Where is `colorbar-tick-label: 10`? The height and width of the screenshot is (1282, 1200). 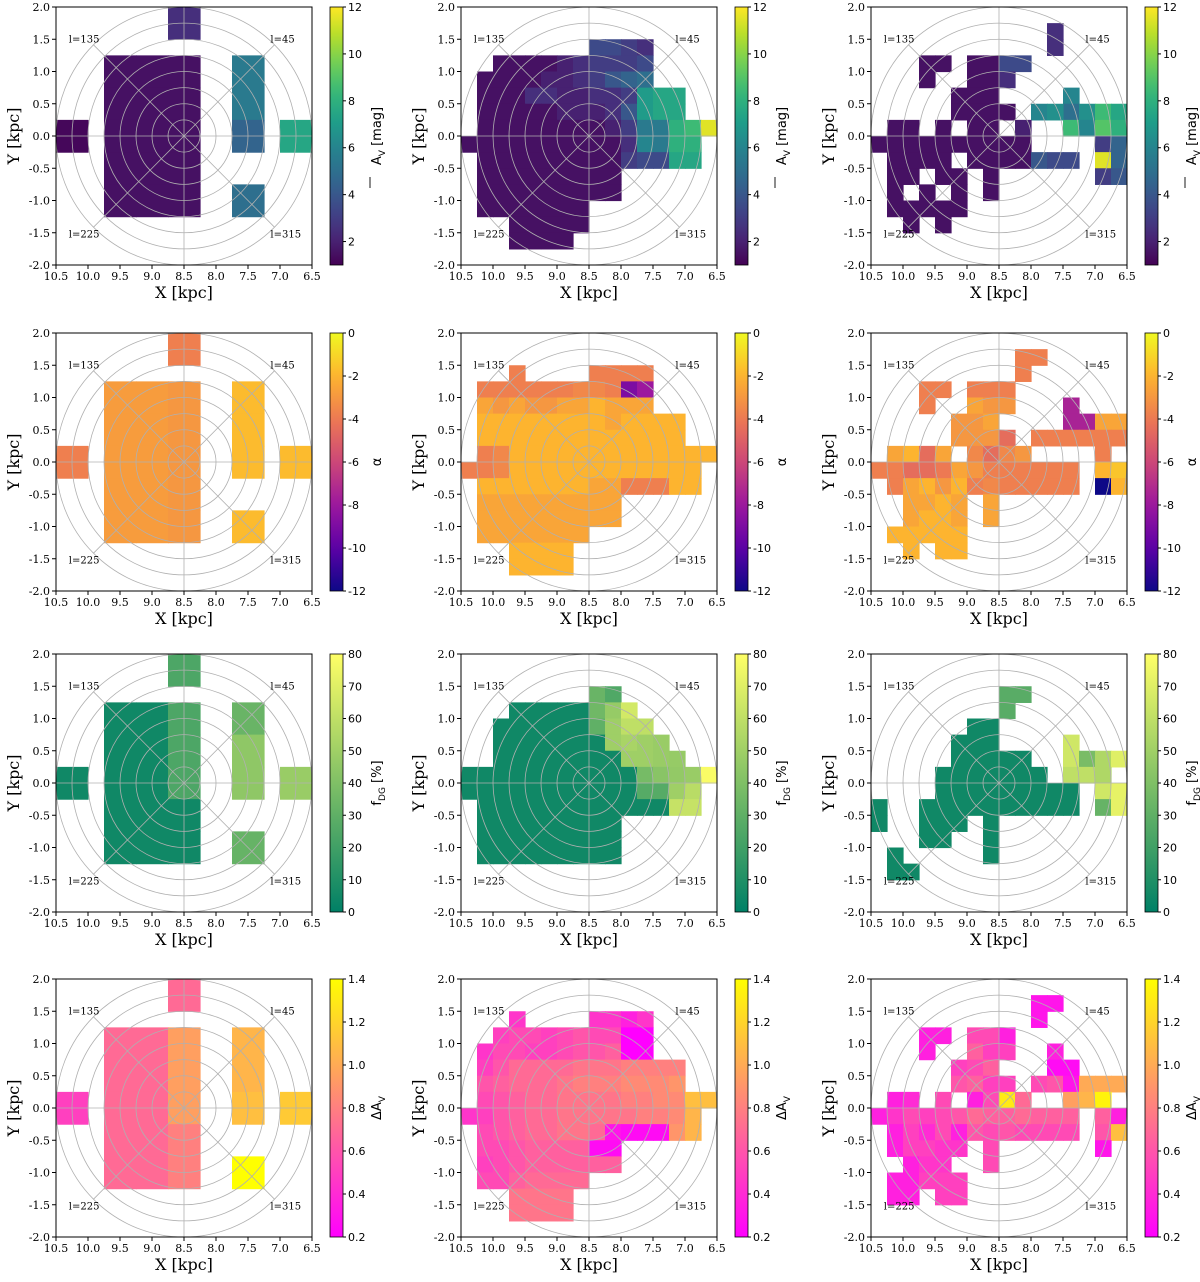
colorbar-tick-label: 10 is located at coordinates (1170, 880).